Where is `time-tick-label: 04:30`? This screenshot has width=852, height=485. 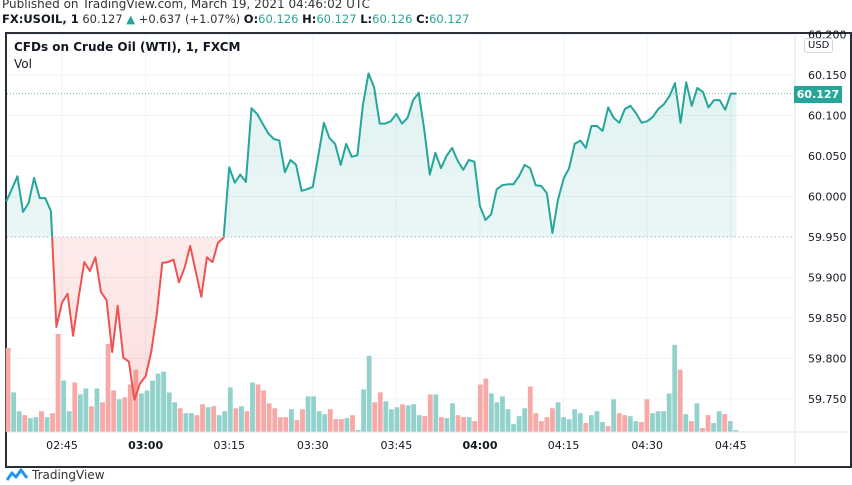
time-tick-label: 04:30 is located at coordinates (647, 445).